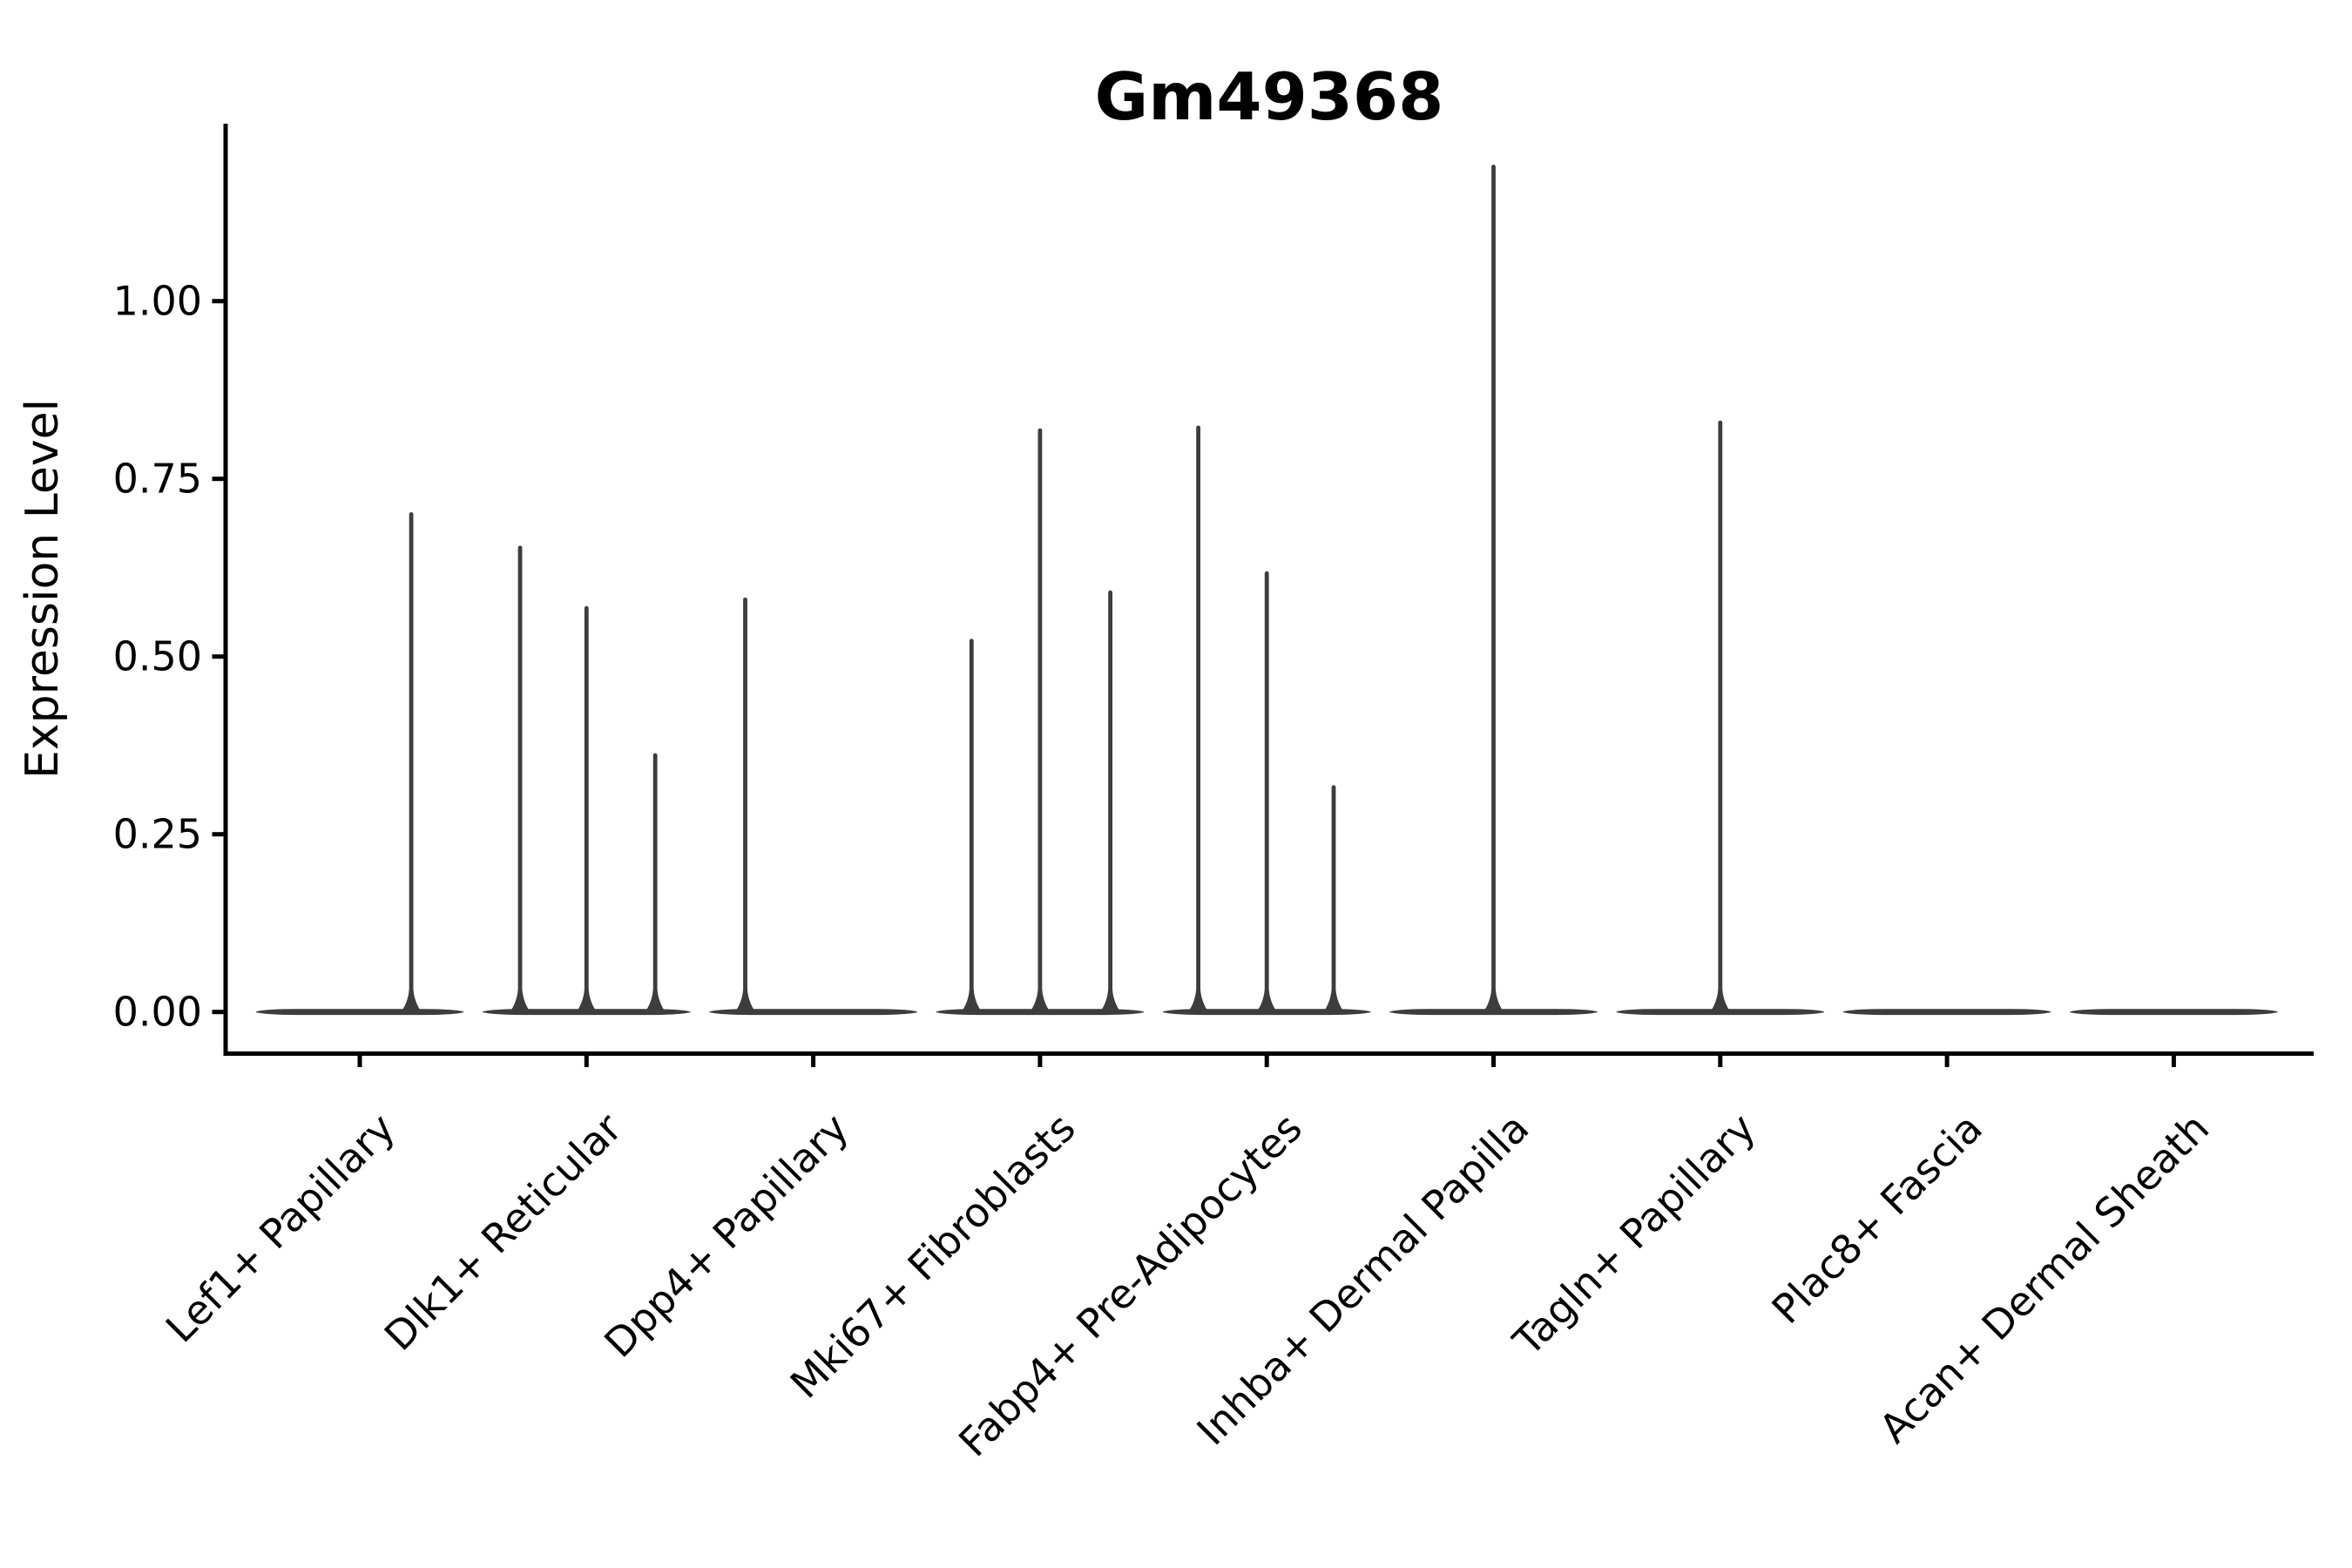  Describe the element at coordinates (157, 657) in the screenshot. I see `y-tick-label: 0.50` at that location.